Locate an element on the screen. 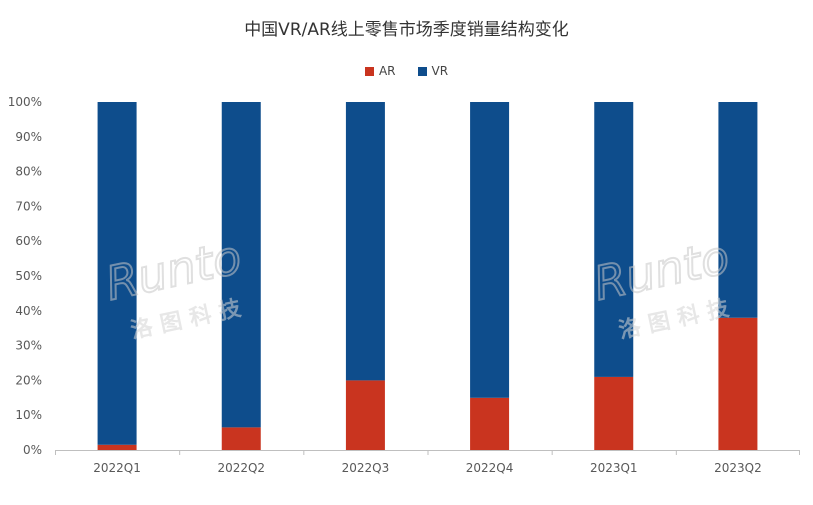 The width and height of the screenshot is (813, 505). x-tick-label: 2022Q3 is located at coordinates (366, 468).